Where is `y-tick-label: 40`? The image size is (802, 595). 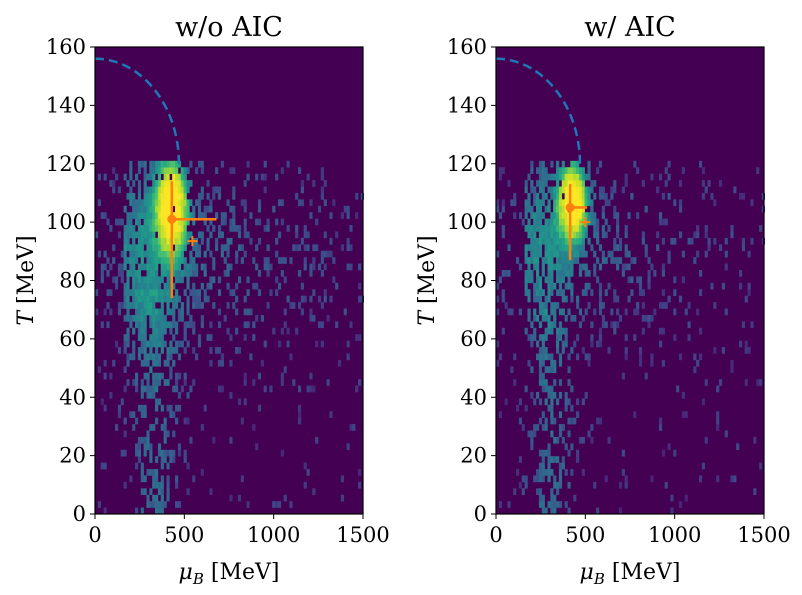
y-tick-label: 40 is located at coordinates (72, 397).